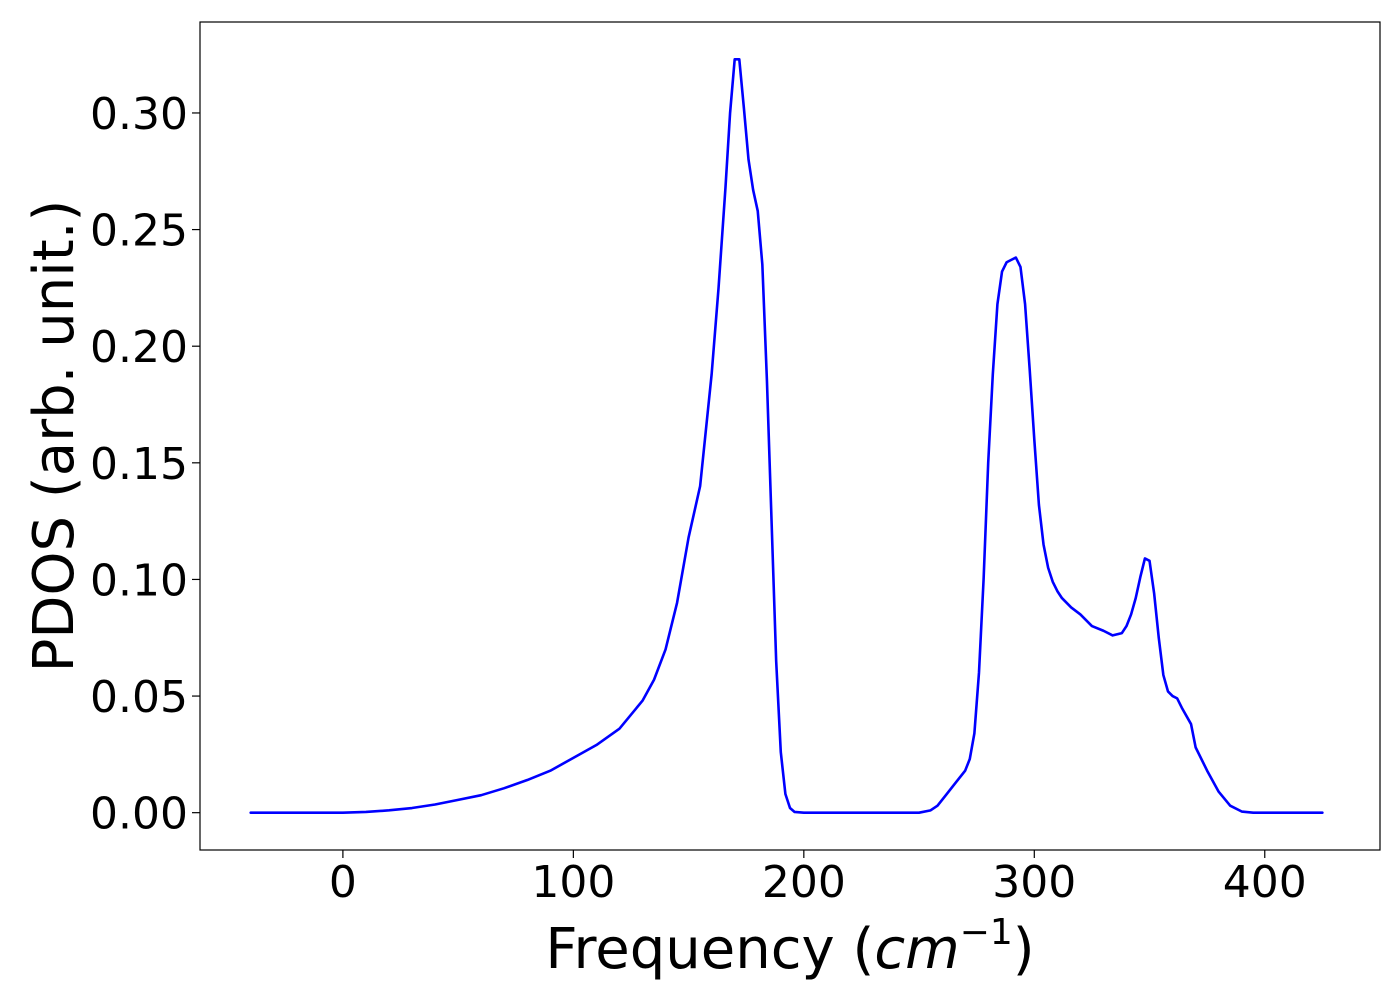 The height and width of the screenshot is (1000, 1400). Describe the element at coordinates (139, 464) in the screenshot. I see `y-tick-label: 0.15` at that location.